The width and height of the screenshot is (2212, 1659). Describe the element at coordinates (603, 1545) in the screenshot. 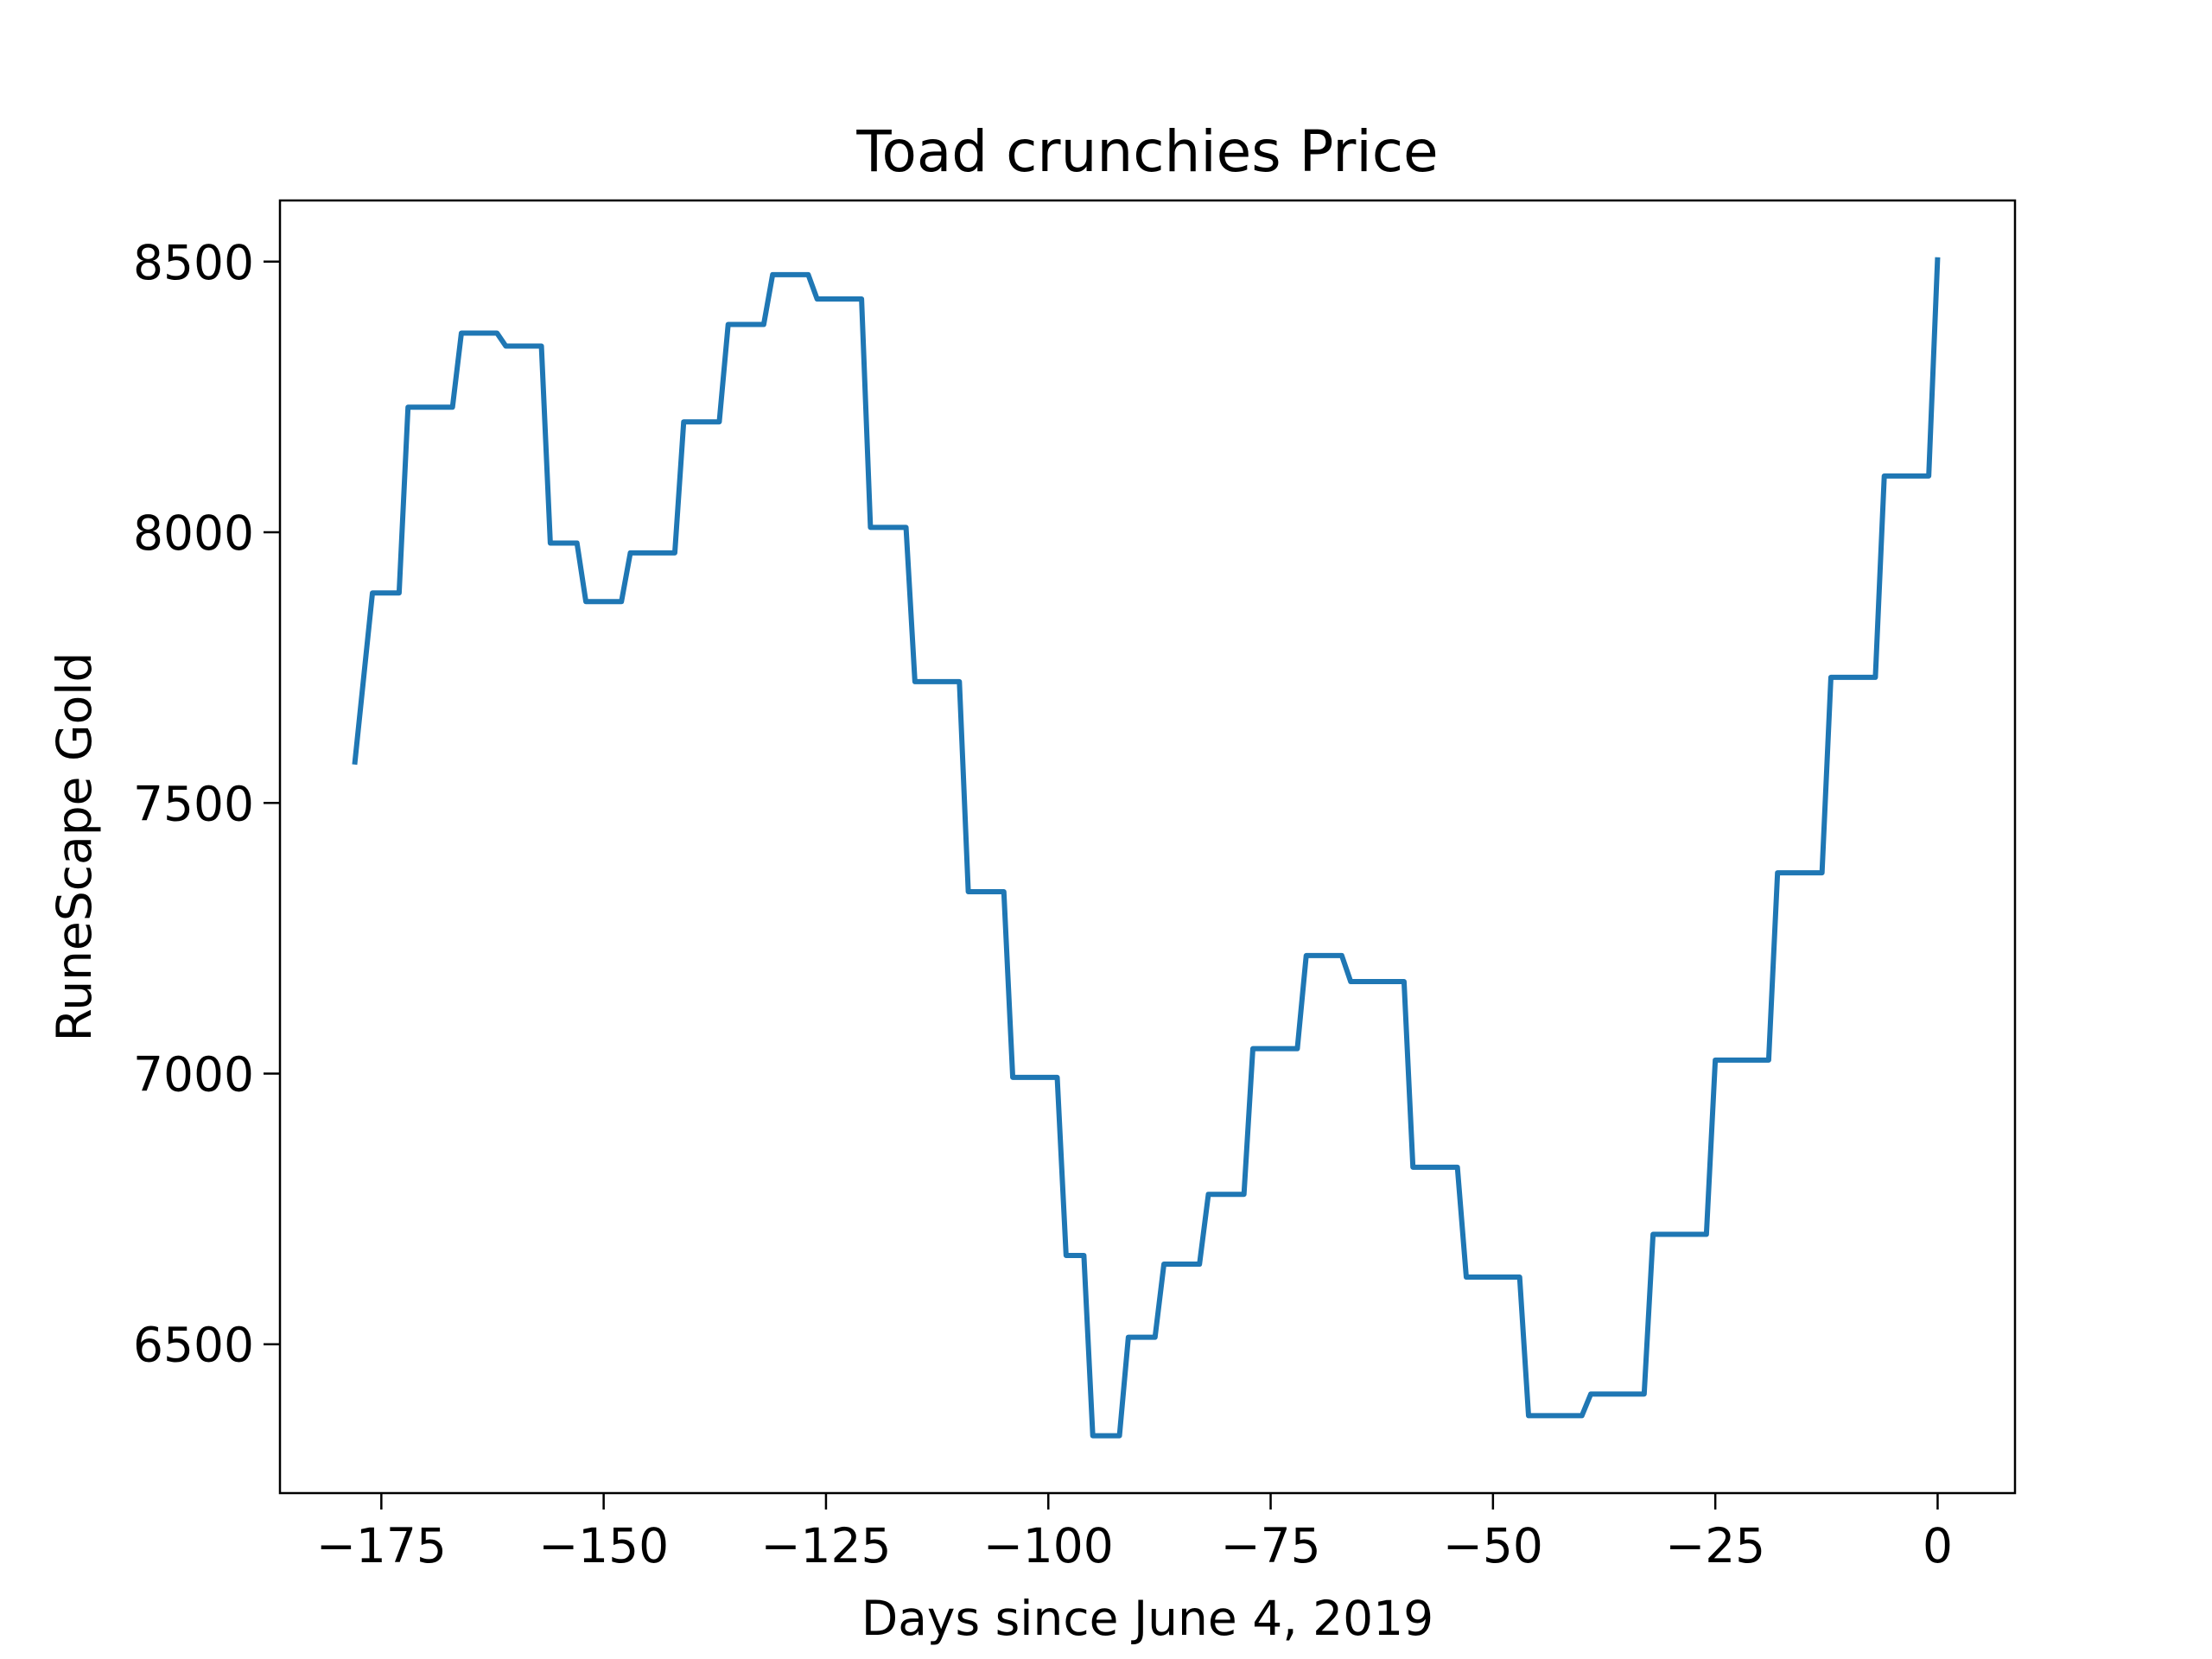

I see `x-tick-label: −150` at that location.